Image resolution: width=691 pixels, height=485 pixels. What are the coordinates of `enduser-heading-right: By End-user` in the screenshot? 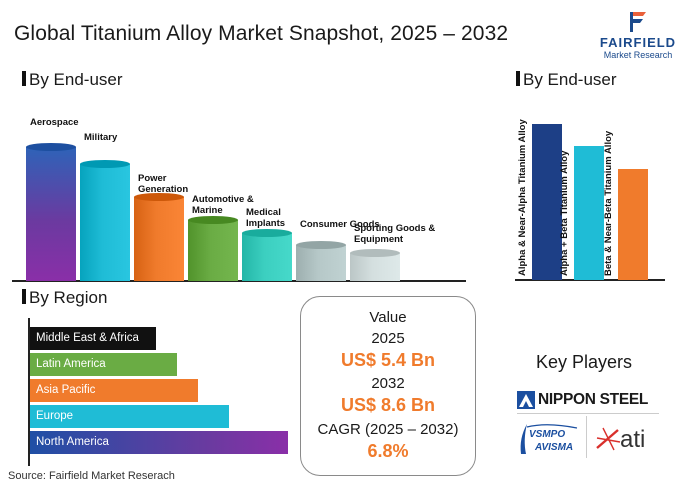 It's located at (566, 80).